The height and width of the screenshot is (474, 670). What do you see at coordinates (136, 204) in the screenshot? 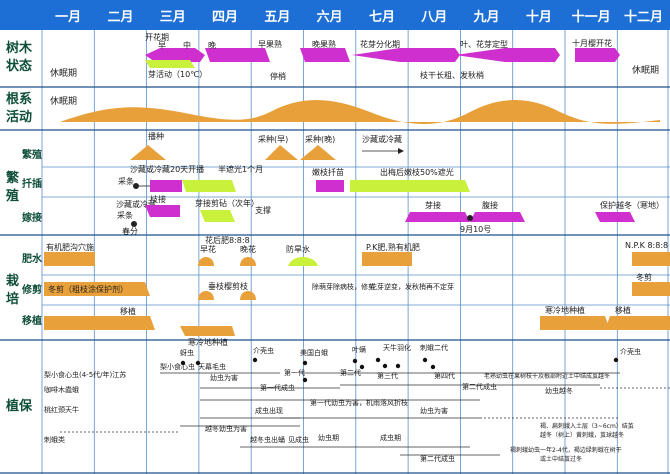
I see `txt-shacang3: 沙藏或冷藏` at bounding box center [136, 204].